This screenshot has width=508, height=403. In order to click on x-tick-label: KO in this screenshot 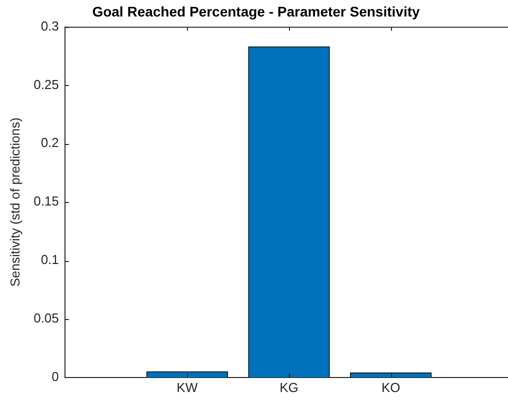, I will do `click(390, 387)`.